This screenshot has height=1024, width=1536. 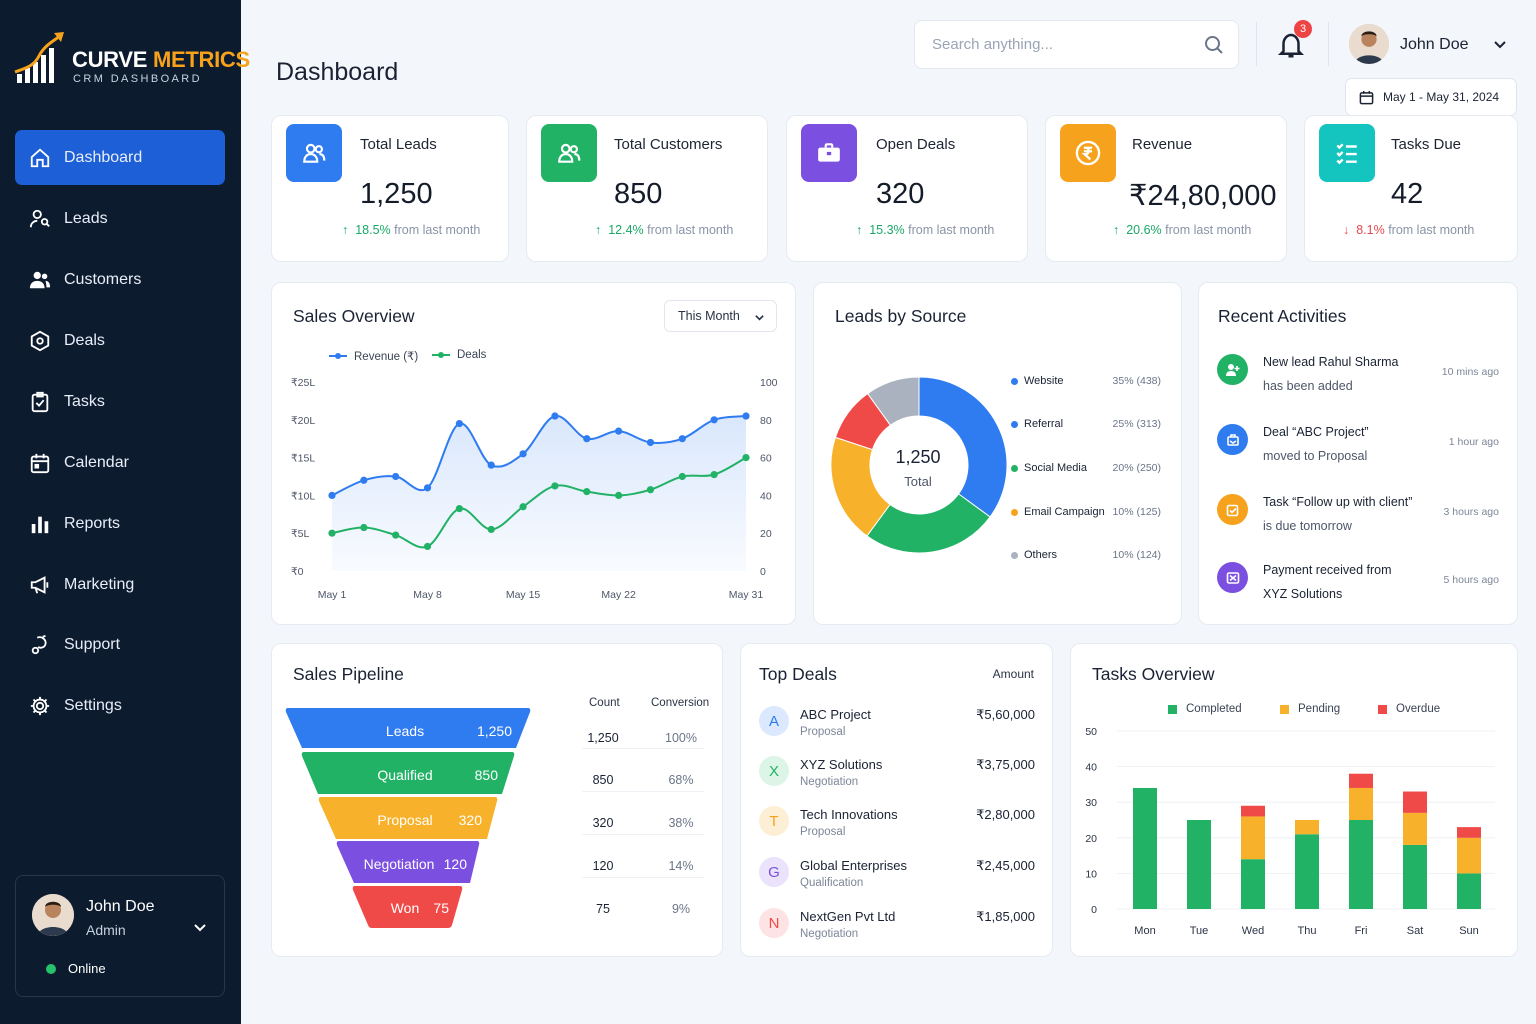 What do you see at coordinates (103, 279) in the screenshot?
I see `sidebar-item-label: Customers` at bounding box center [103, 279].